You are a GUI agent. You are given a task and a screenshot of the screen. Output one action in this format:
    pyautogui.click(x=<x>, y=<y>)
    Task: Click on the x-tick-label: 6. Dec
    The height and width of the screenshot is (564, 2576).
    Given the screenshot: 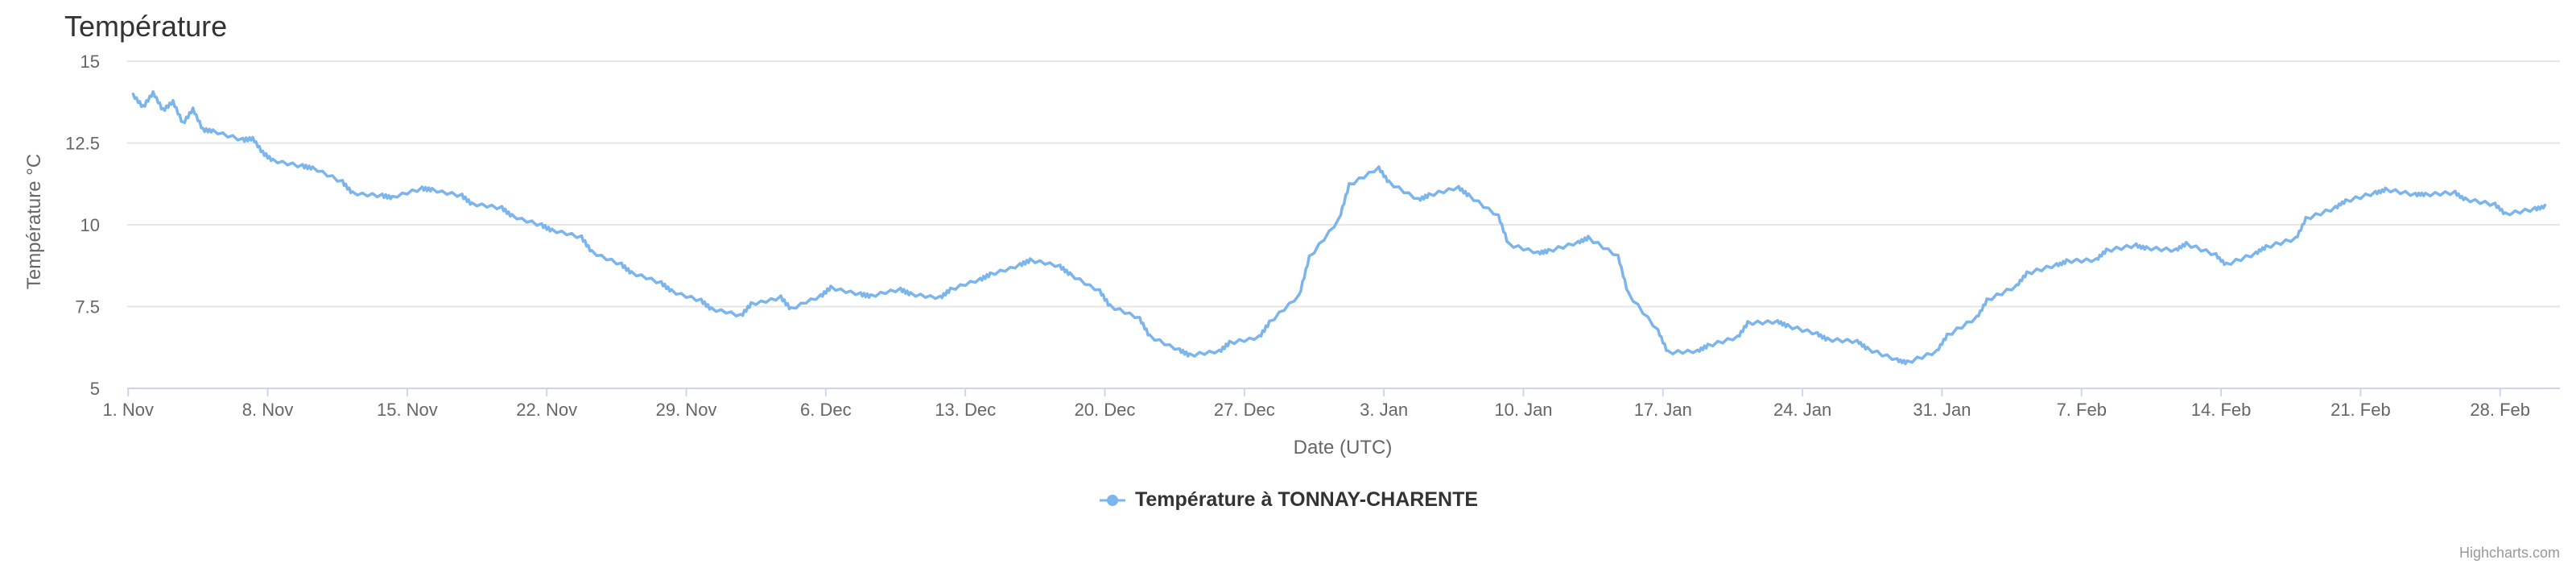 What is the action you would take?
    pyautogui.click(x=826, y=410)
    